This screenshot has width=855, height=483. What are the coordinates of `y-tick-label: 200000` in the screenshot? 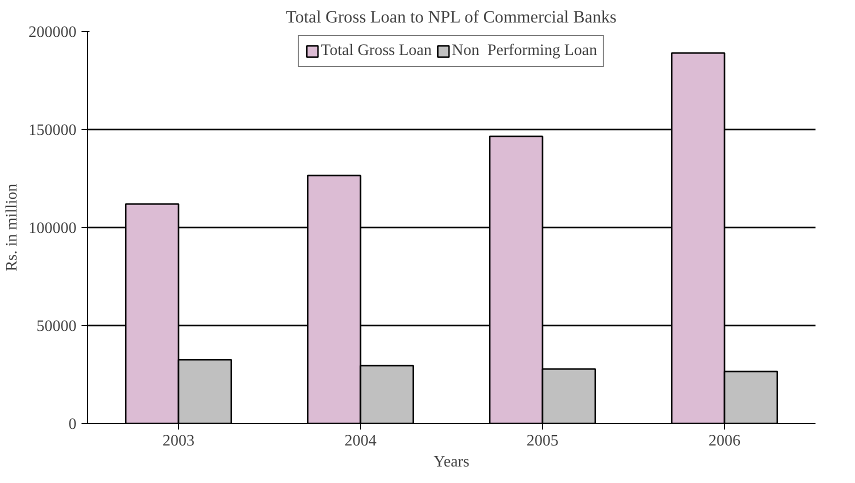 It's located at (52, 32).